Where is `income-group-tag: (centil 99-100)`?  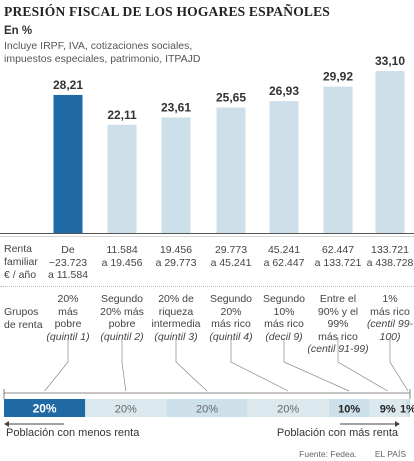 income-group-tag: (centil 99-100) is located at coordinates (390, 330).